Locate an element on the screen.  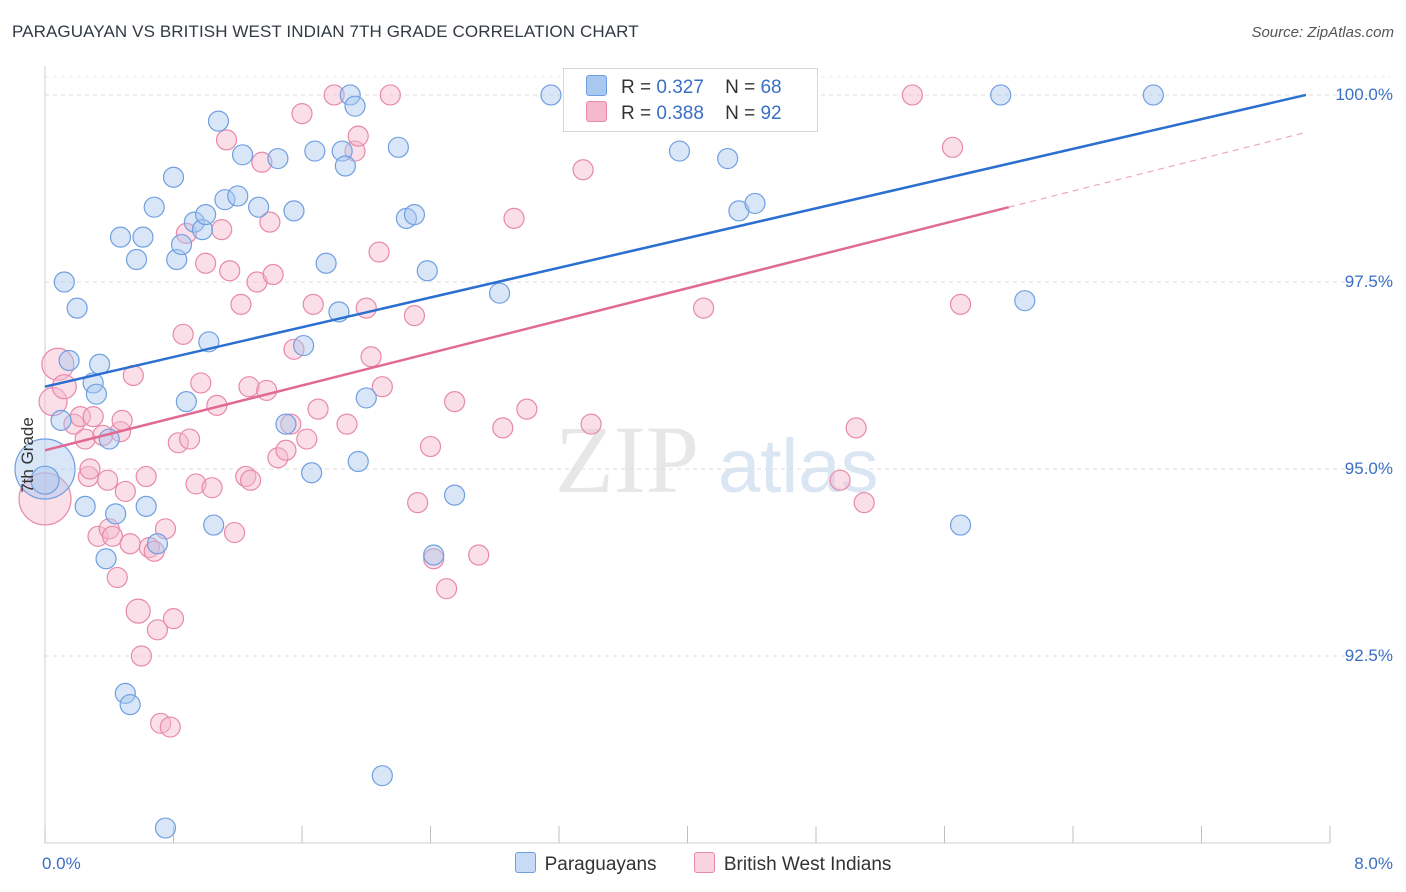
series-legend-label: British West Indians is located at coordinates (807, 864).